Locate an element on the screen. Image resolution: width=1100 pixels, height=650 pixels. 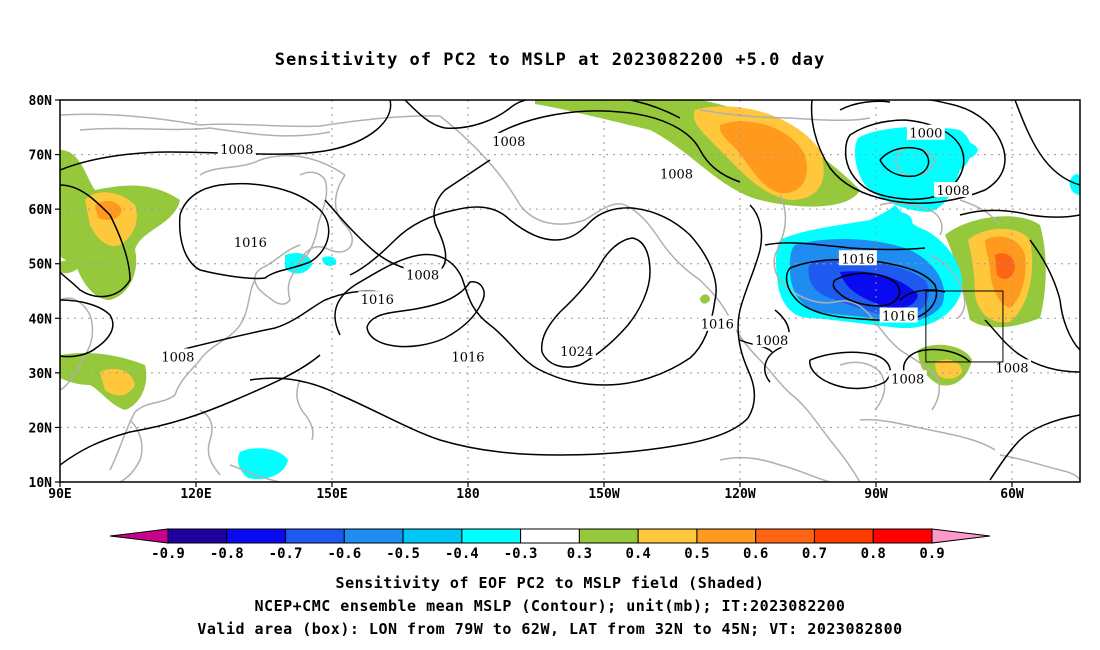
colorbar-max-arrow is located at coordinates (961, 536).